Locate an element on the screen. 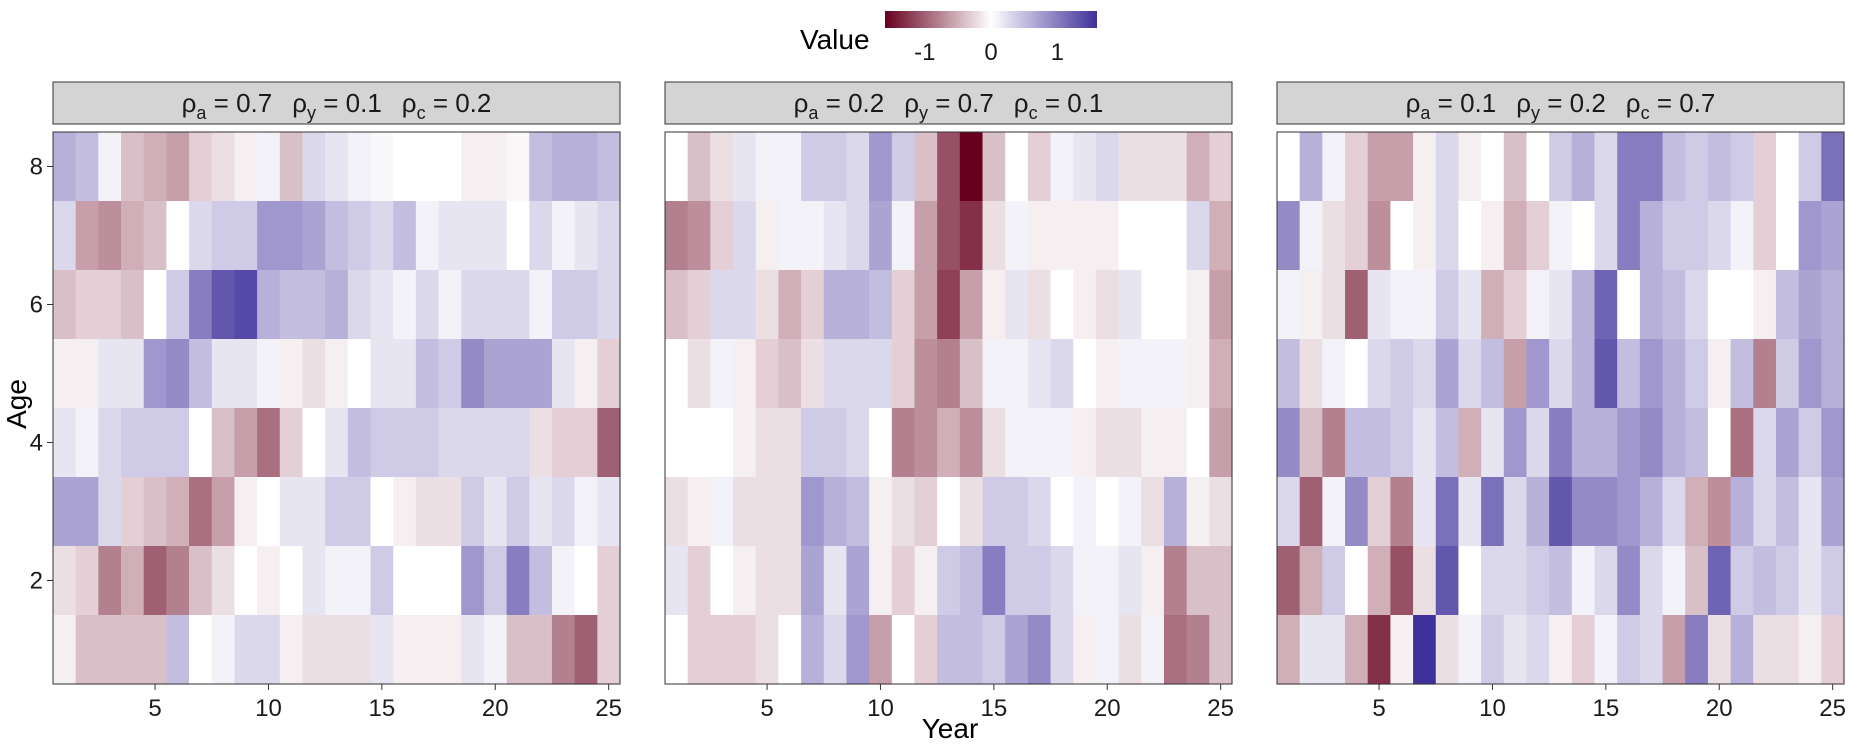 The image size is (1850, 750). y-tick-label: 4 is located at coordinates (36, 443).